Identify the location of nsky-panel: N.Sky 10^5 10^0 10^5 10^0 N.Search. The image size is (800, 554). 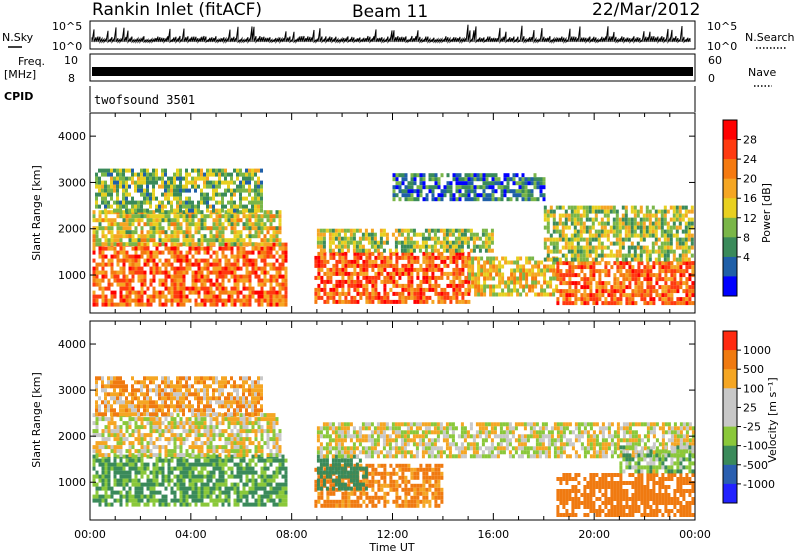
(398, 36).